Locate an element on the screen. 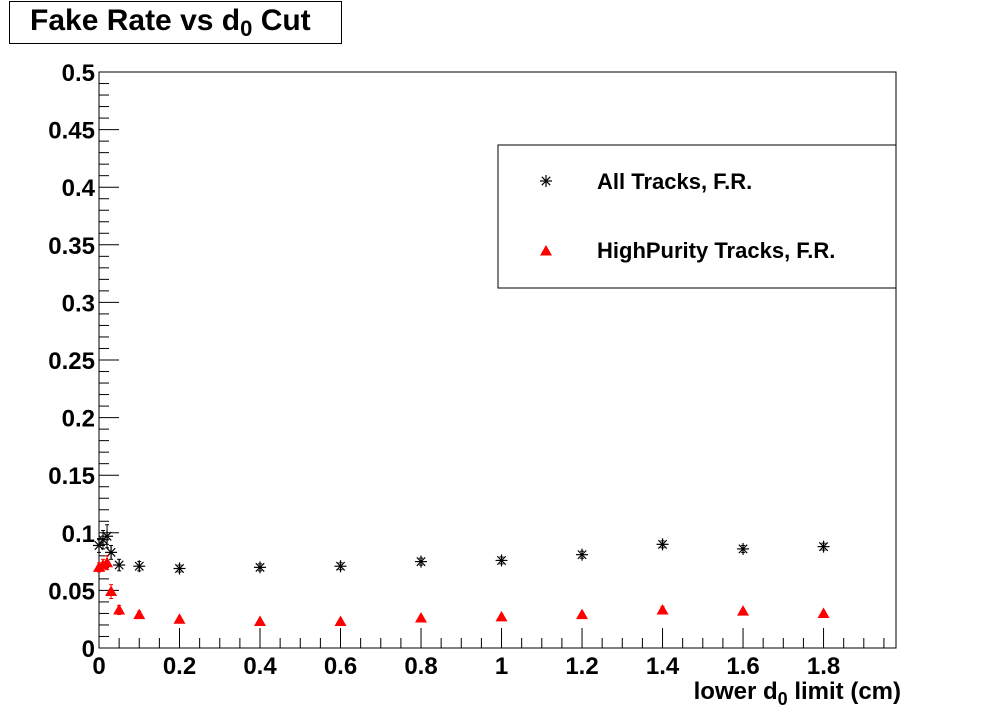 Image resolution: width=996 pixels, height=722 pixels. y-tick-label: 0.05 is located at coordinates (71, 591).